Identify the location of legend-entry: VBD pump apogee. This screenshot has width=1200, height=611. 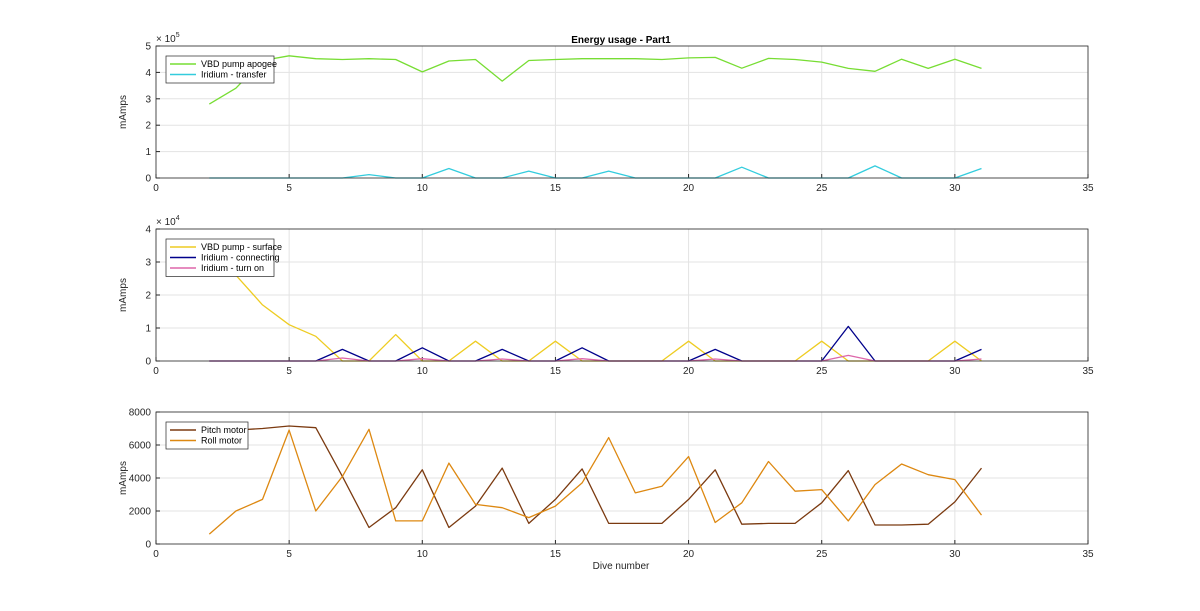
(239, 64).